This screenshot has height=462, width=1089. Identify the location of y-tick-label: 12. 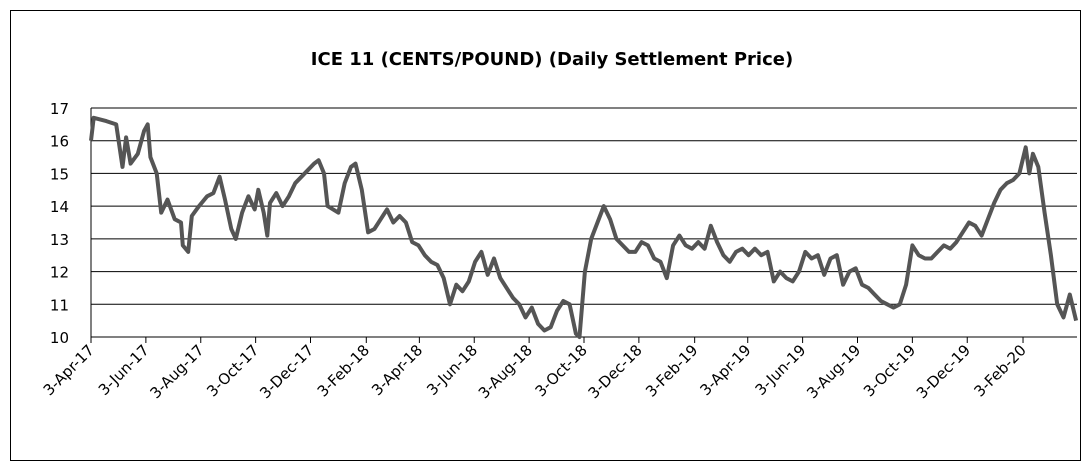
(59, 273).